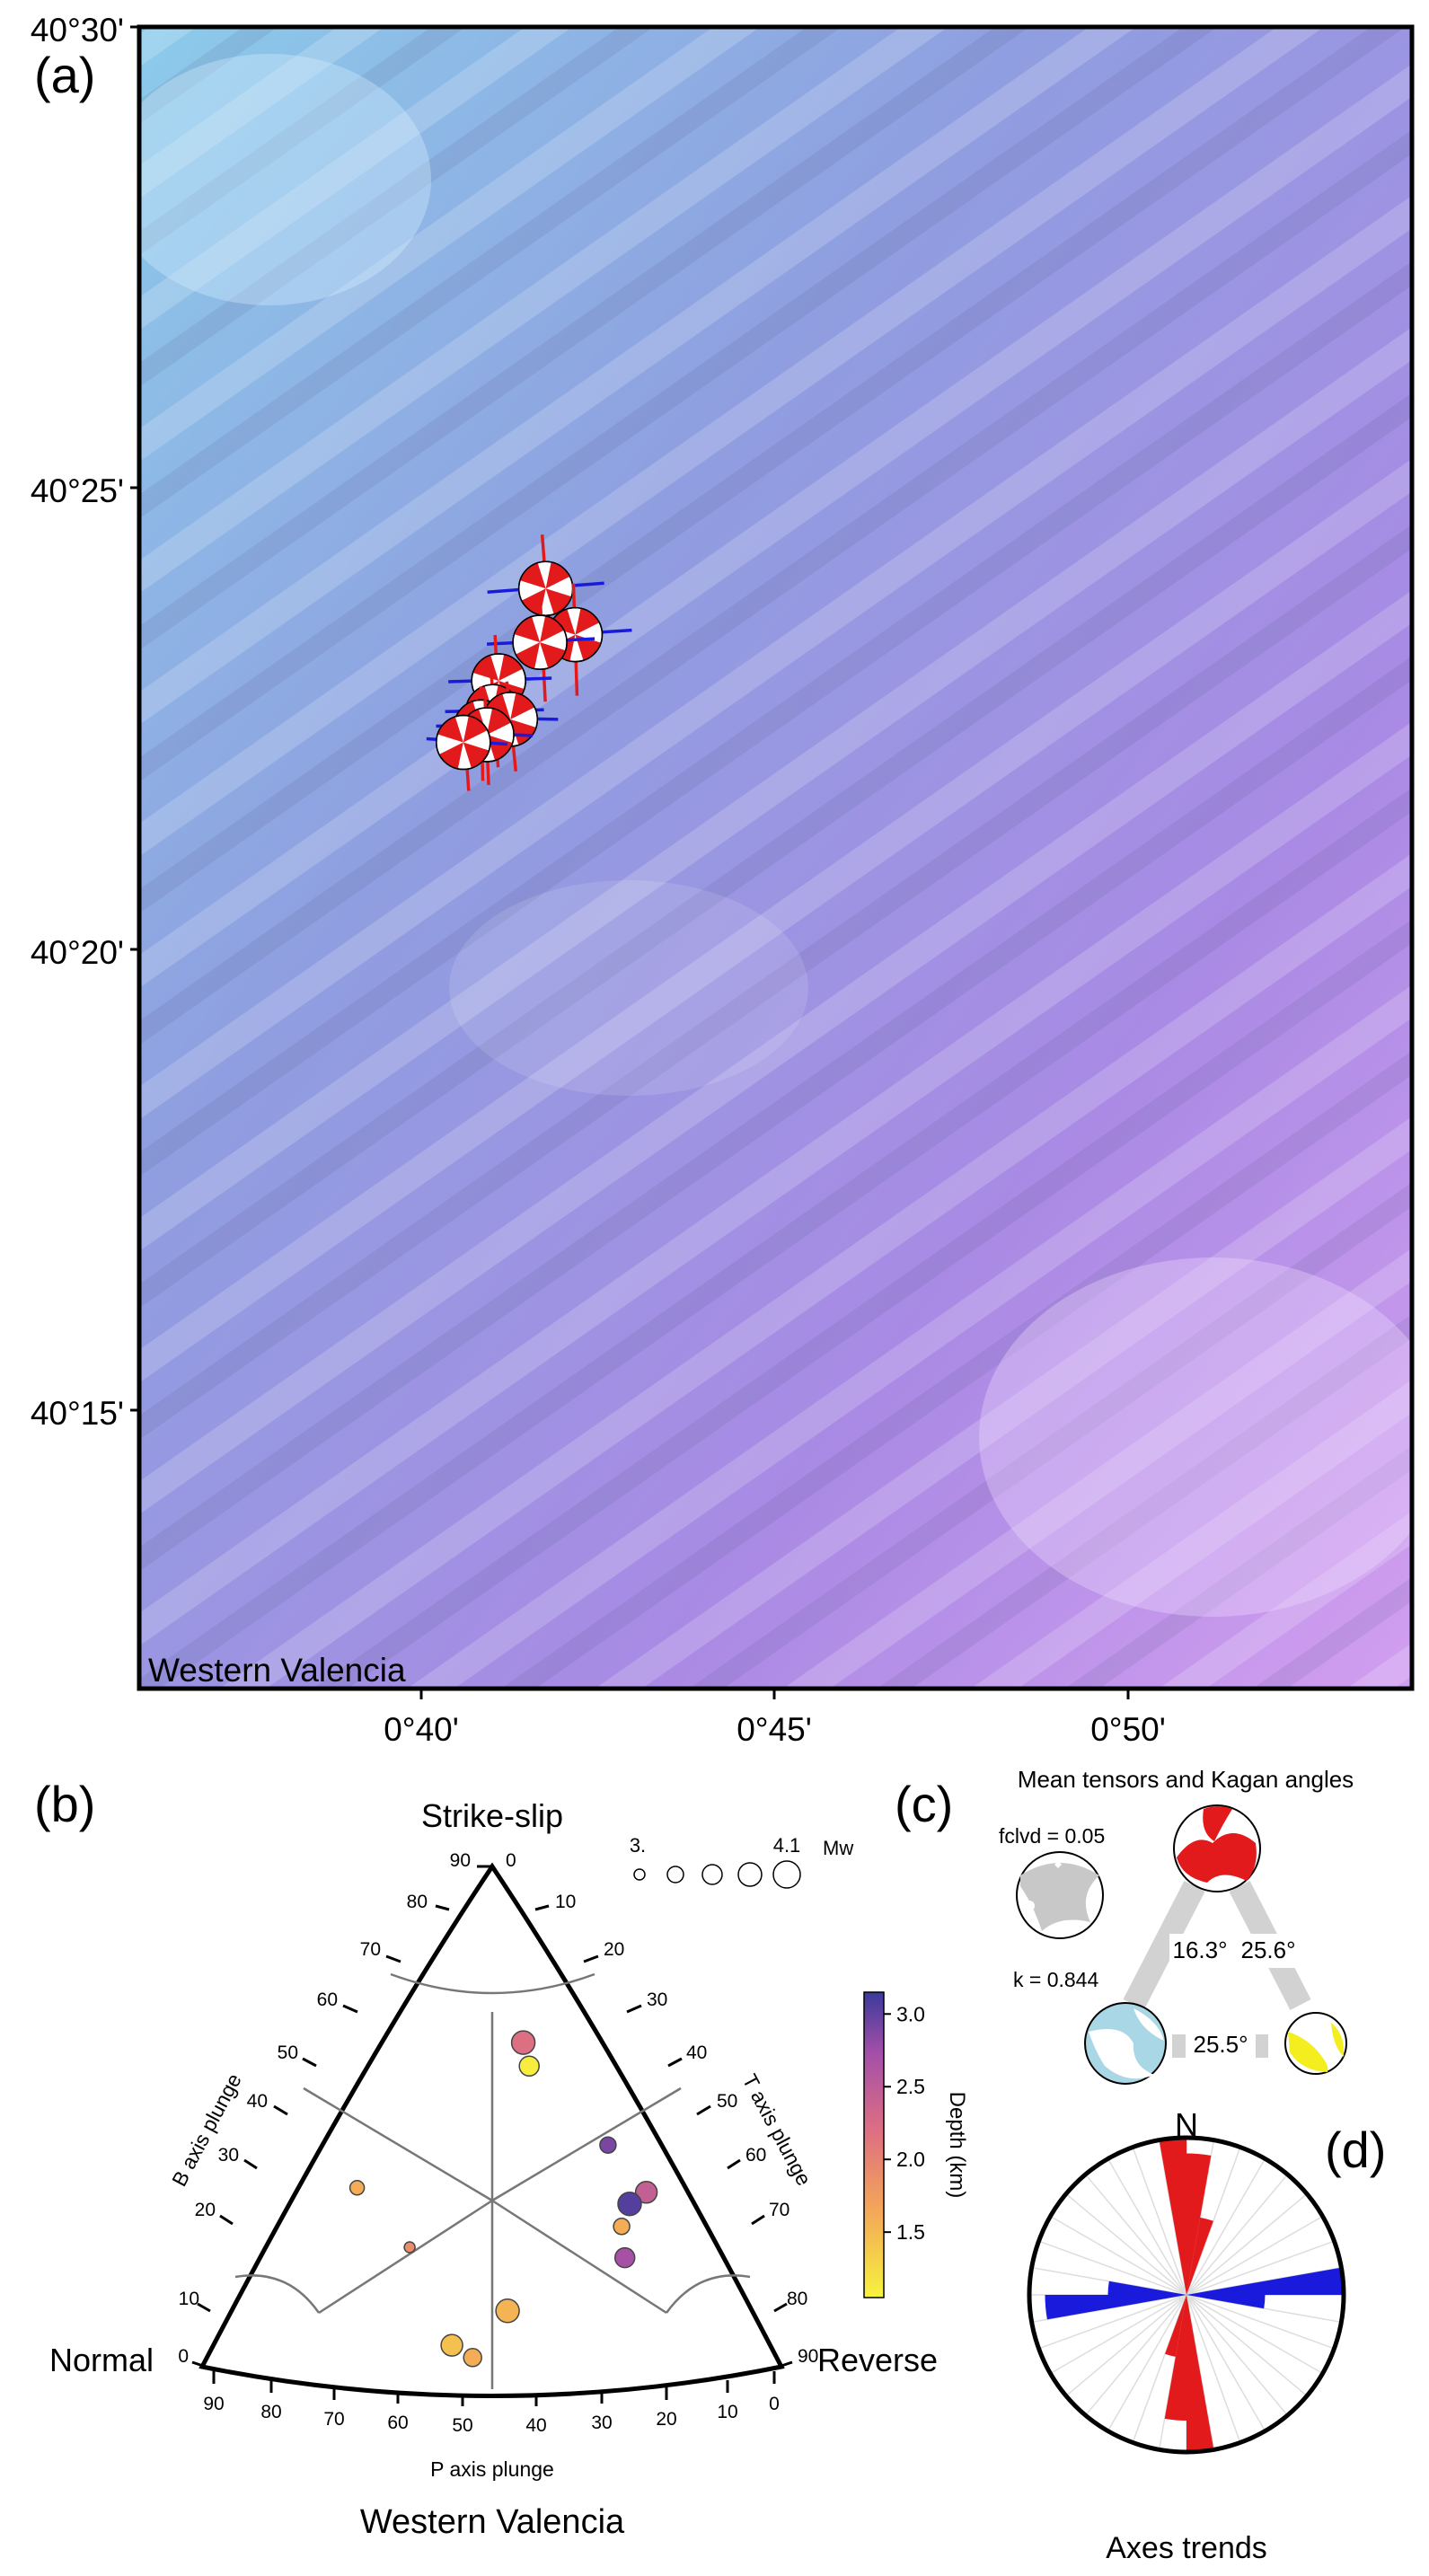 This screenshot has height=2576, width=1429. I want to click on colorbar-tick-label: 1.5, so click(911, 2232).